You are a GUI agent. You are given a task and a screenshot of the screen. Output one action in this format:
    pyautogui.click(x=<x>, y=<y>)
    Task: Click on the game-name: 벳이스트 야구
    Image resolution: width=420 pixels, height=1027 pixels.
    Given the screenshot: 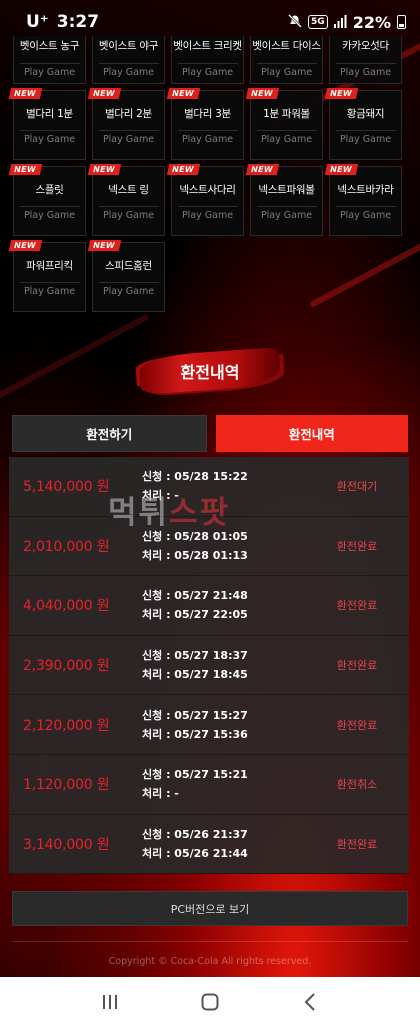 What is the action you would take?
    pyautogui.click(x=128, y=46)
    